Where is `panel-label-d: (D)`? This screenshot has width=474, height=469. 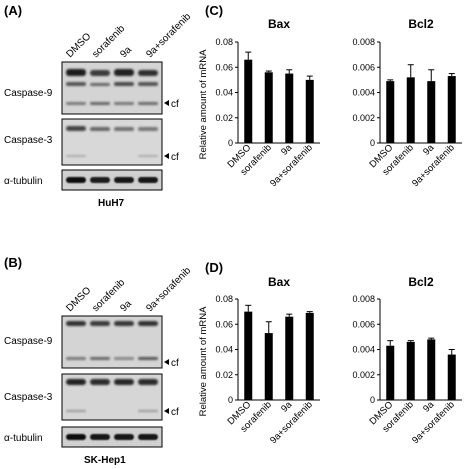 panel-label-d: (D) is located at coordinates (214, 267).